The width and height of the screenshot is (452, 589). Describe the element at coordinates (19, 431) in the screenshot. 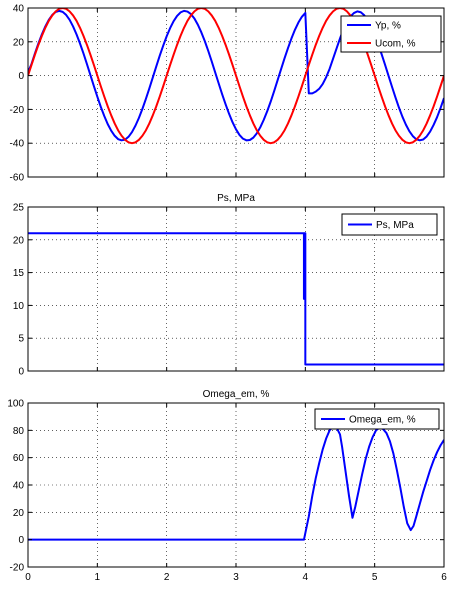

I see `y-tick-label: 80` at that location.